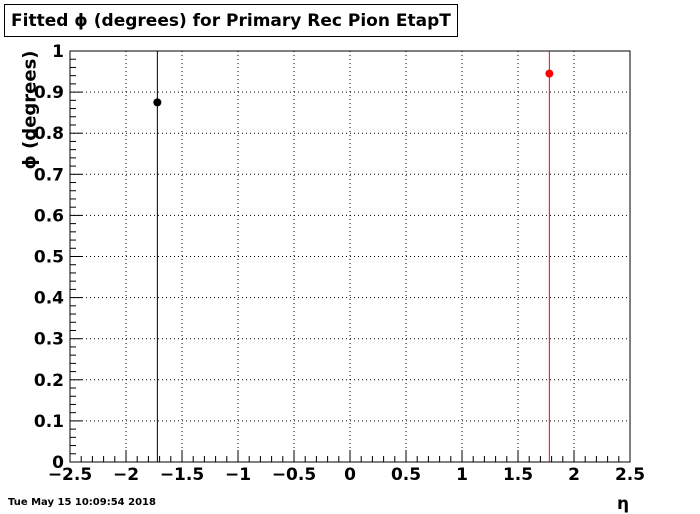 The height and width of the screenshot is (514, 700). What do you see at coordinates (49, 93) in the screenshot?
I see `y-tick-label: 0.9` at bounding box center [49, 93].